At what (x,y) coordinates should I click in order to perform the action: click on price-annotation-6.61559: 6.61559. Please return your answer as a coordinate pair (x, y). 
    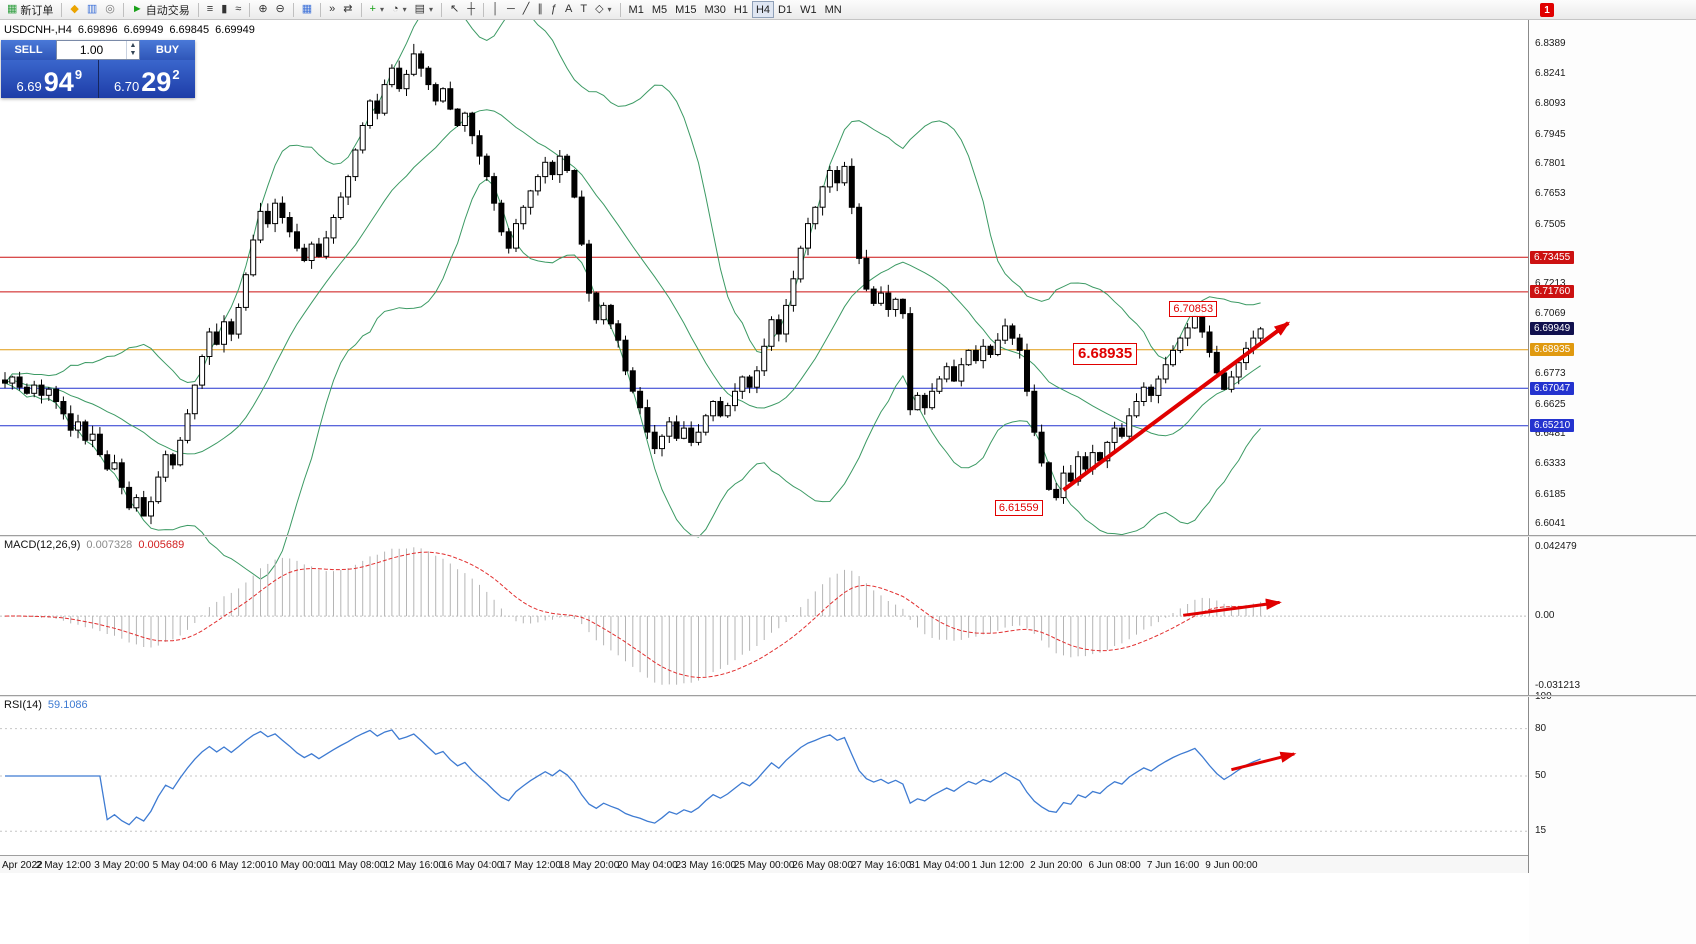
    Looking at the image, I should click on (1018, 508).